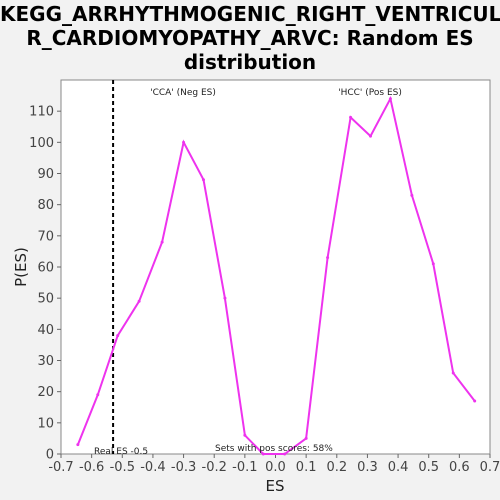 The width and height of the screenshot is (500, 500). I want to click on x-tick-label: 0.5, so click(428, 467).